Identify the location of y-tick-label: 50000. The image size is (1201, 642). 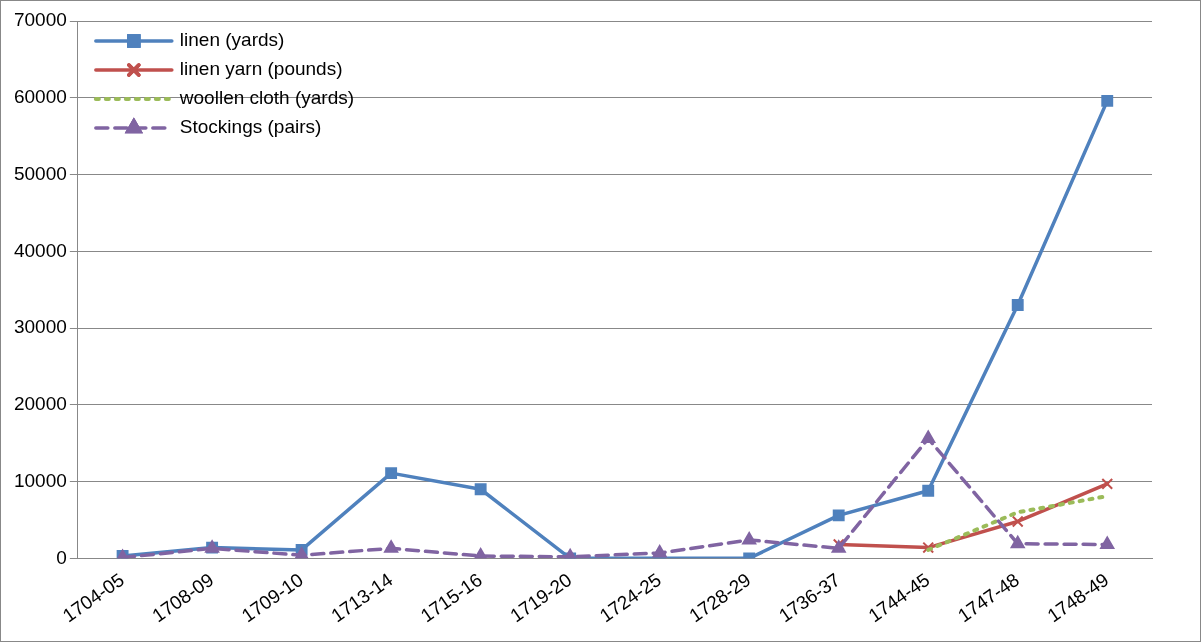
(40, 173).